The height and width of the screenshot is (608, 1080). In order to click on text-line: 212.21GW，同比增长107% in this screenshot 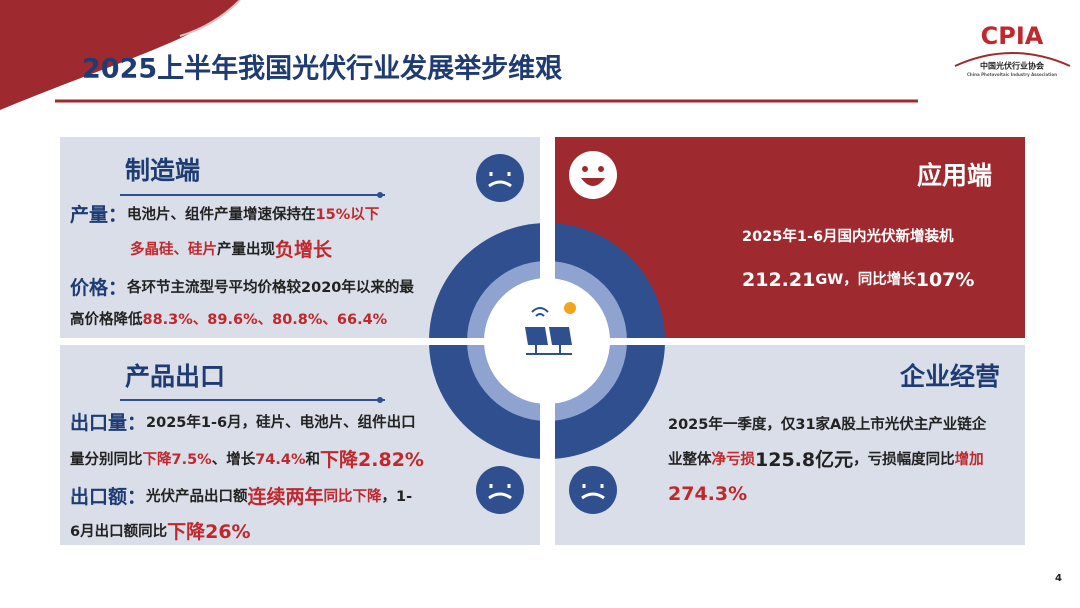, I will do `click(858, 280)`.